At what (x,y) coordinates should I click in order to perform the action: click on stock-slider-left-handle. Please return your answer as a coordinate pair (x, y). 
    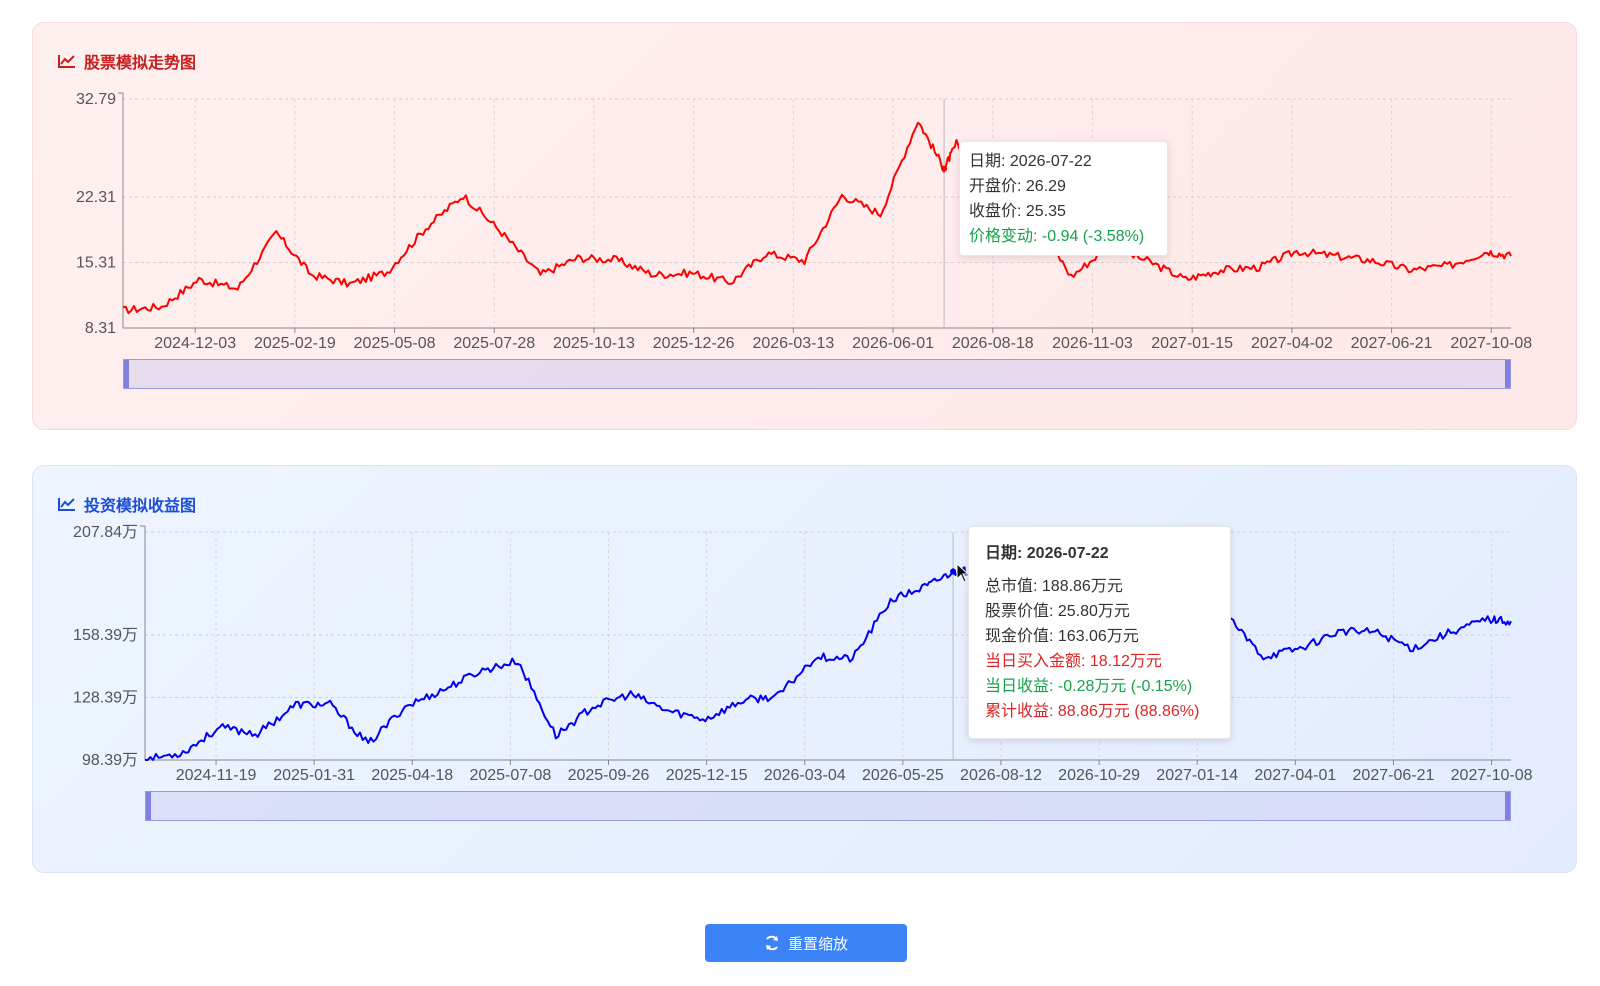
    Looking at the image, I should click on (126, 374).